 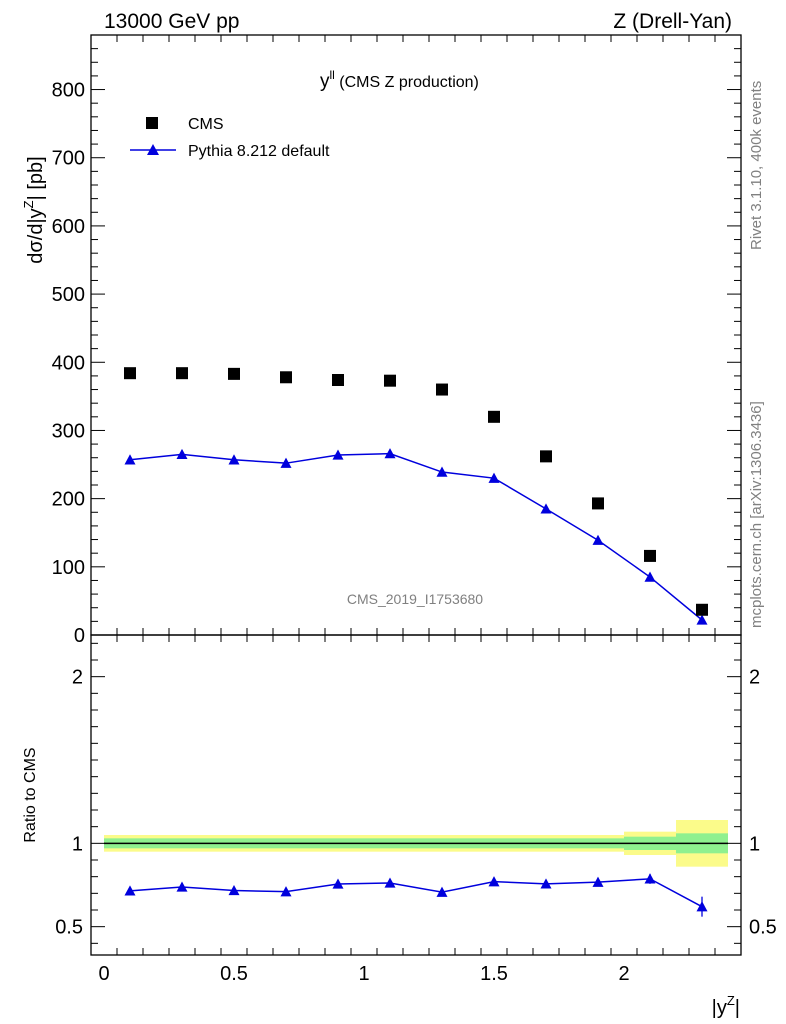 What do you see at coordinates (756, 514) in the screenshot?
I see `side-label-mcplots: mcplots.cern.ch [arXiv:1306.3436]` at bounding box center [756, 514].